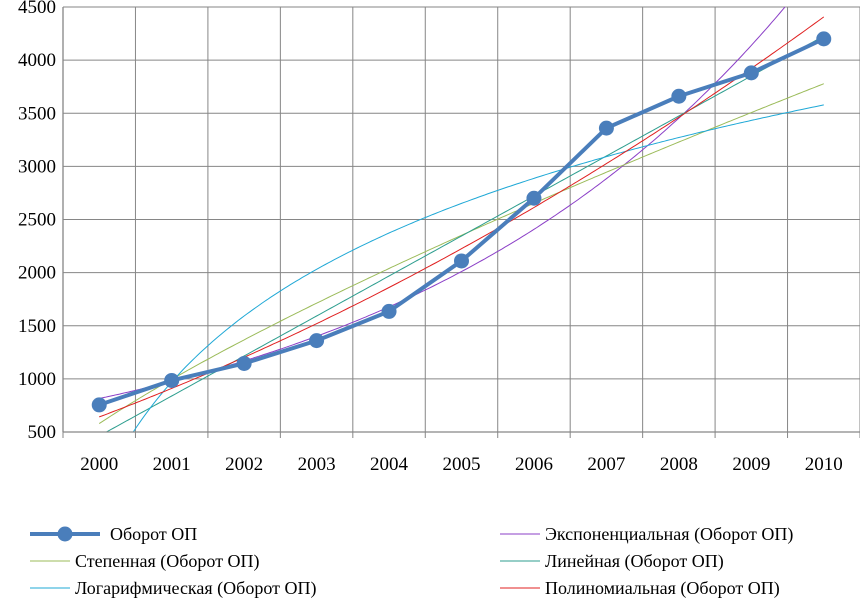 Image resolution: width=860 pixels, height=604 pixels. Describe the element at coordinates (37, 273) in the screenshot. I see `y-tick-label: 2000` at that location.